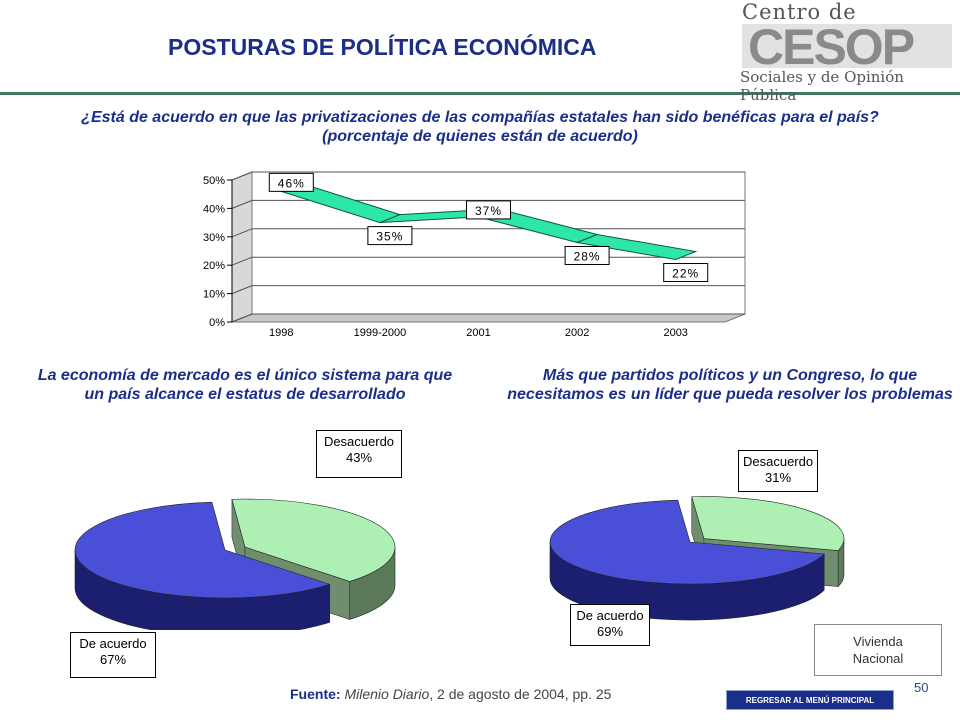 This screenshot has width=960, height=720. Describe the element at coordinates (380, 333) in the screenshot. I see `x-tick-label: 1999-2000` at that location.